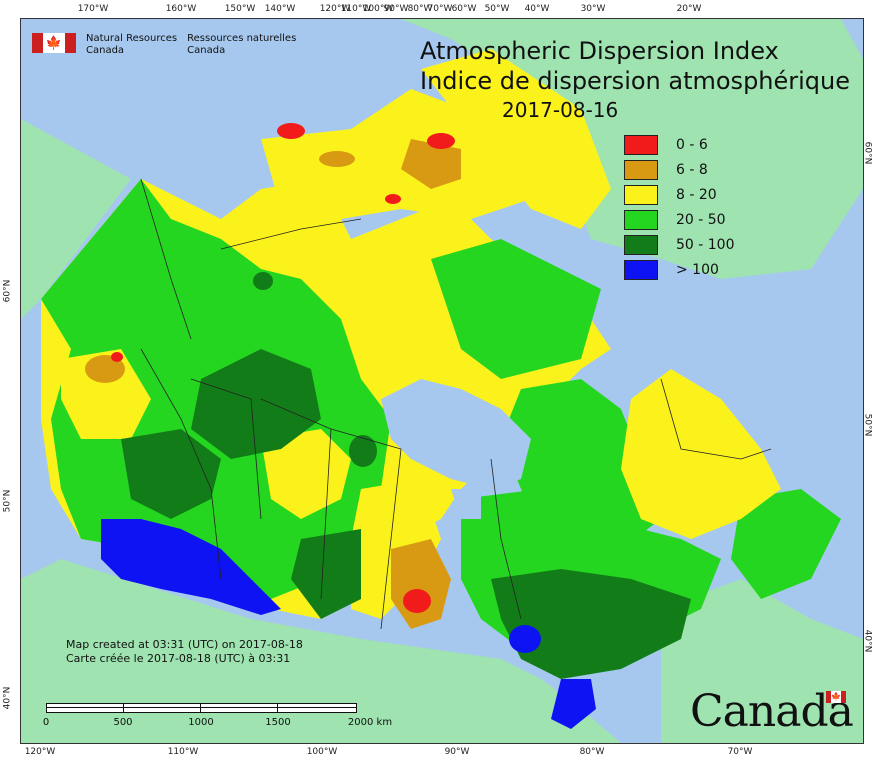  What do you see at coordinates (7, 291) in the screenshot?
I see `left-lat-tick: 60°N` at bounding box center [7, 291].